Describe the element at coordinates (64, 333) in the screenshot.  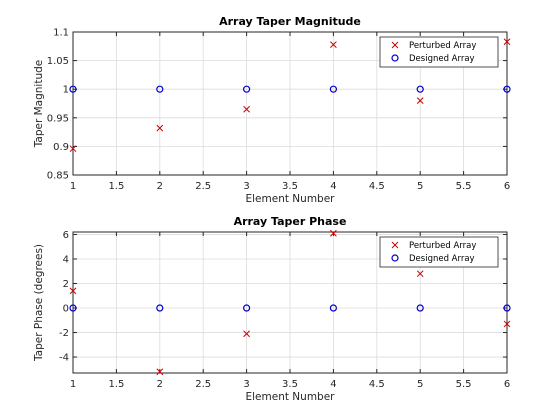
I see `y-tick-label: -2` at that location.